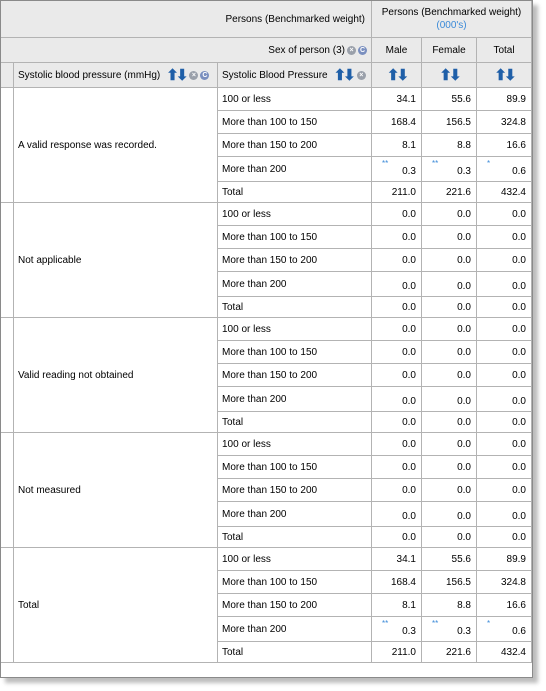 The height and width of the screenshot is (691, 546). I want to click on sort-female-column-icon: ⬆⬇, so click(449, 75).